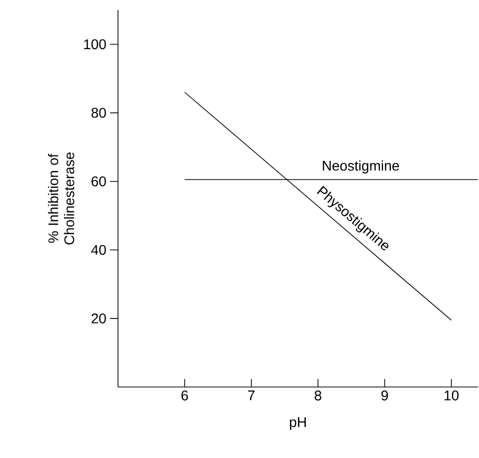  What do you see at coordinates (184, 395) in the screenshot?
I see `x-tick-label: 6` at bounding box center [184, 395].